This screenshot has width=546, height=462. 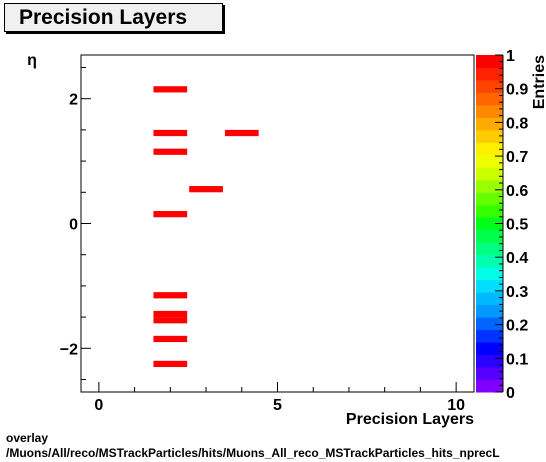 I want to click on z-tick-label: 0.4, so click(x=517, y=258).